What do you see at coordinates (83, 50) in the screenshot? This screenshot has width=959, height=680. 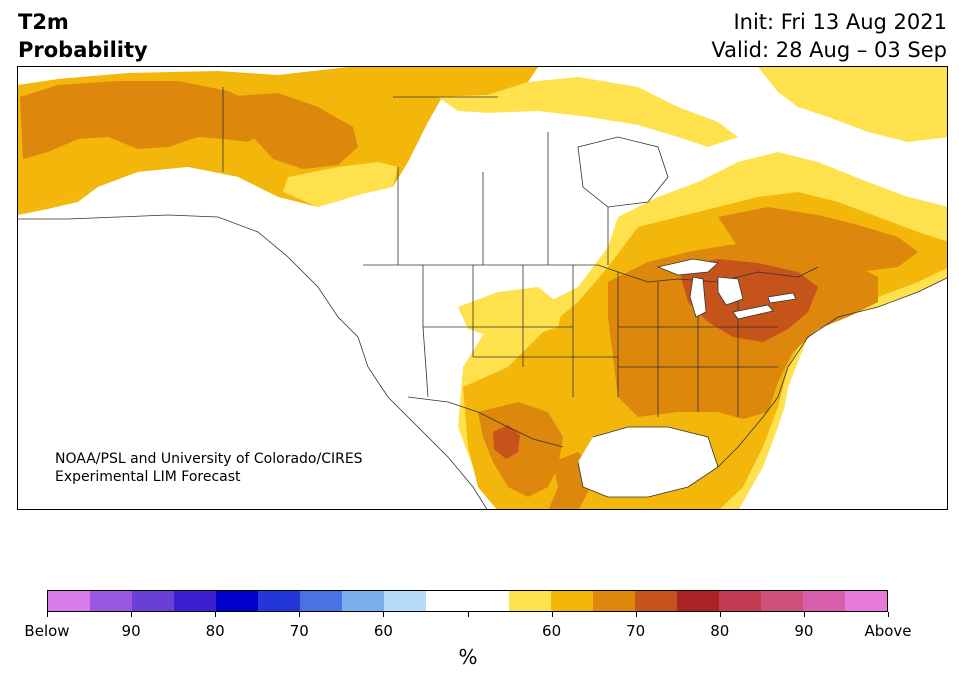 I see `title-line-2: Probability` at bounding box center [83, 50].